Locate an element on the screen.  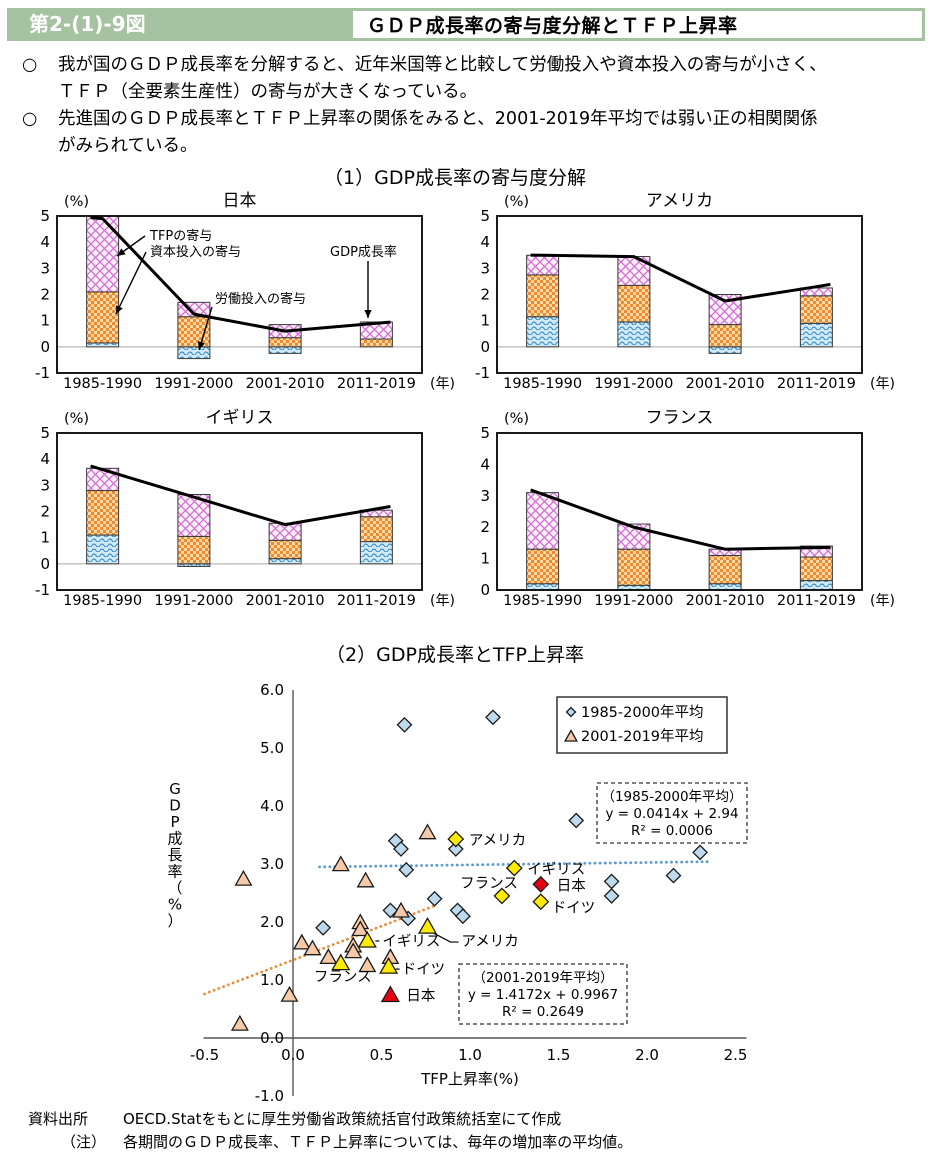
plot-border is located at coordinates (679, 294).